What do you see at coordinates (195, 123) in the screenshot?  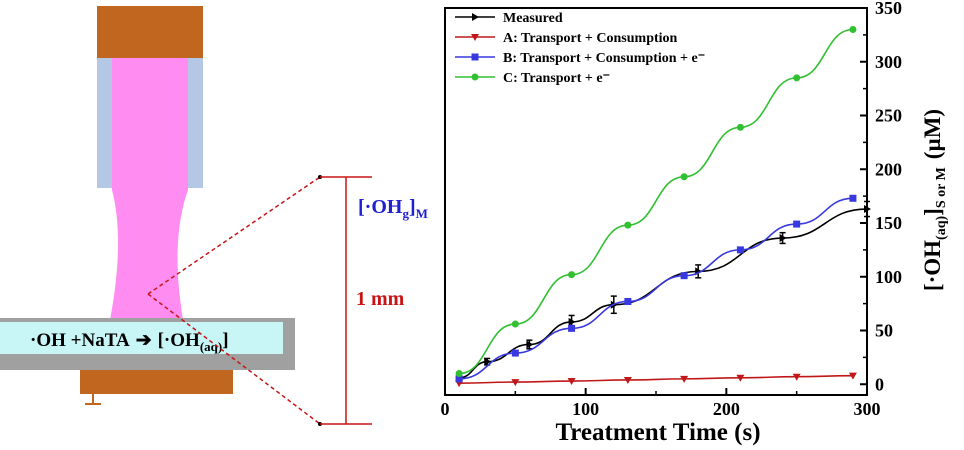 I see `quartz-tube-right` at bounding box center [195, 123].